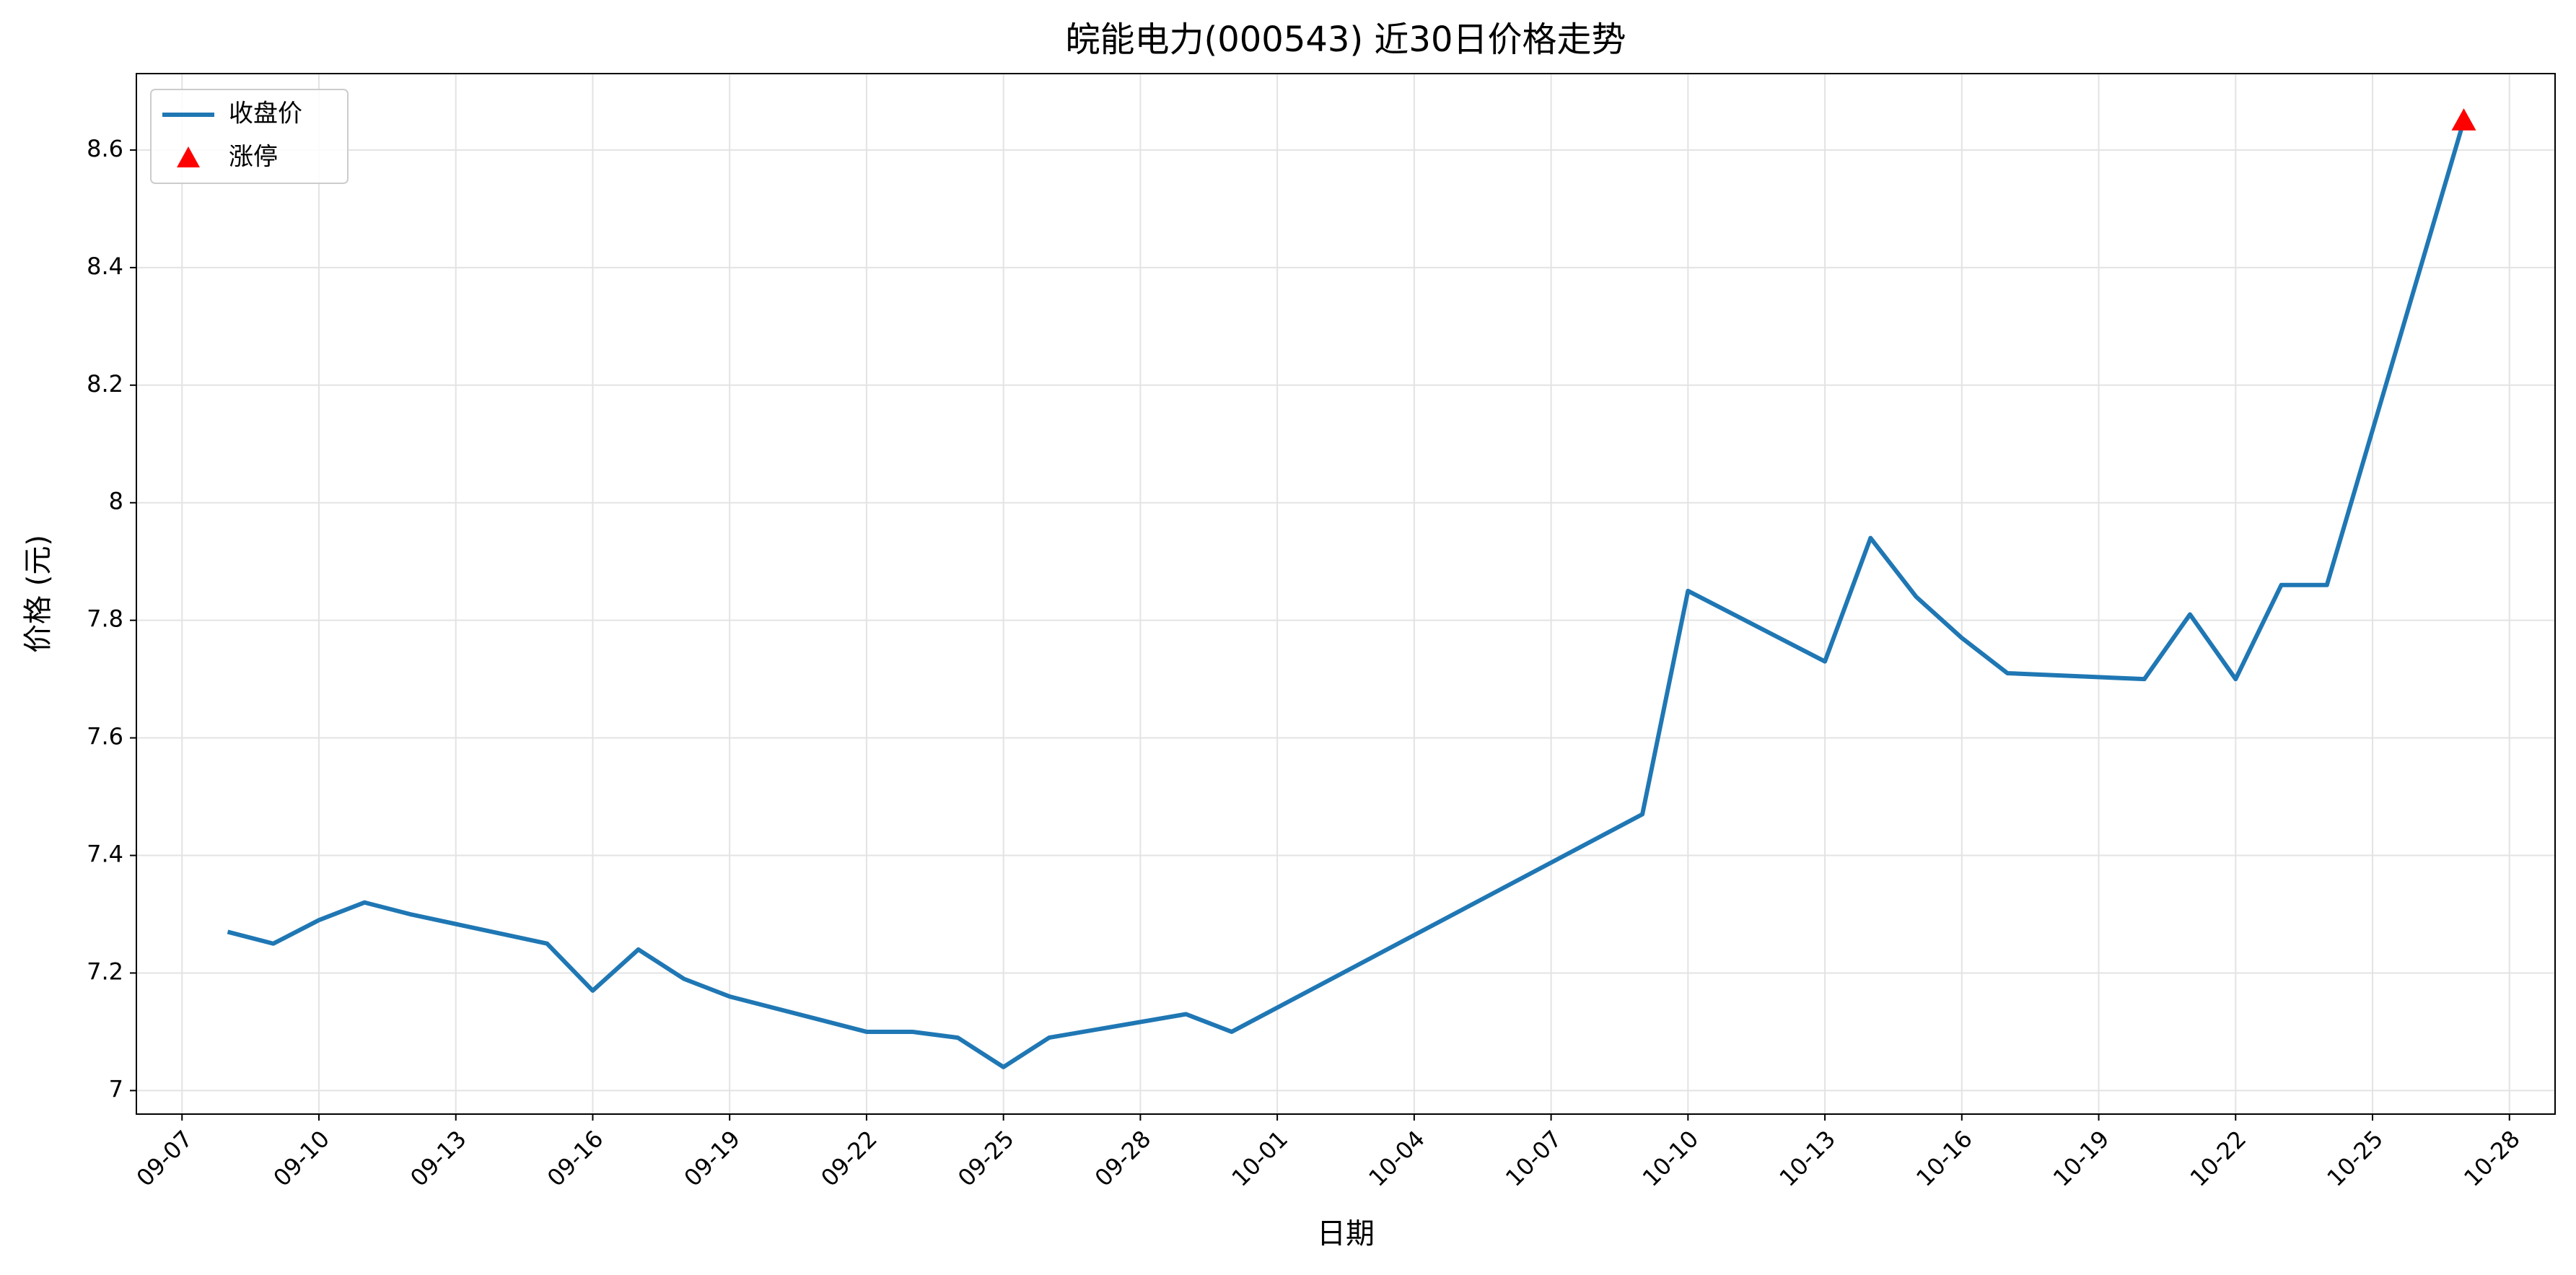 This screenshot has height=1275, width=2576. What do you see at coordinates (116, 1089) in the screenshot?
I see `y-tick-label: 7` at bounding box center [116, 1089].